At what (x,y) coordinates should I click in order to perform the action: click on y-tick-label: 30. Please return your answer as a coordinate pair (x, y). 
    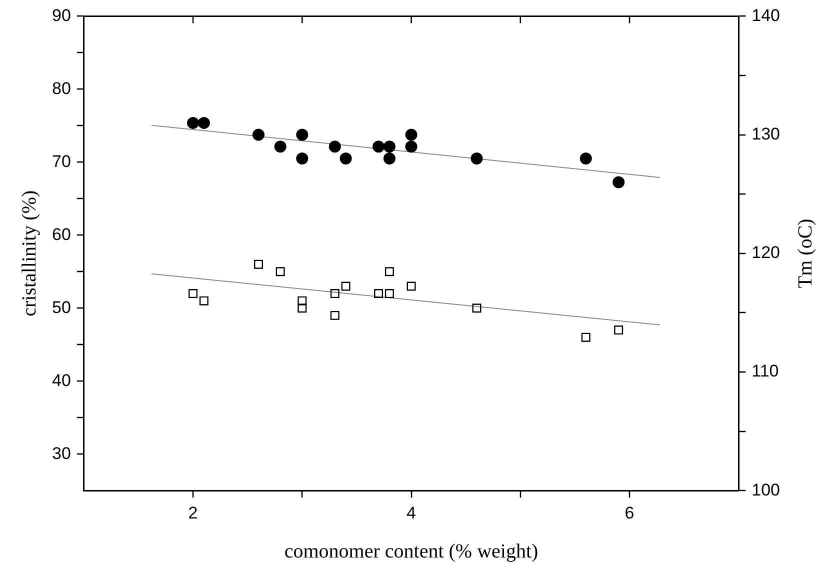
    Looking at the image, I should click on (61, 453).